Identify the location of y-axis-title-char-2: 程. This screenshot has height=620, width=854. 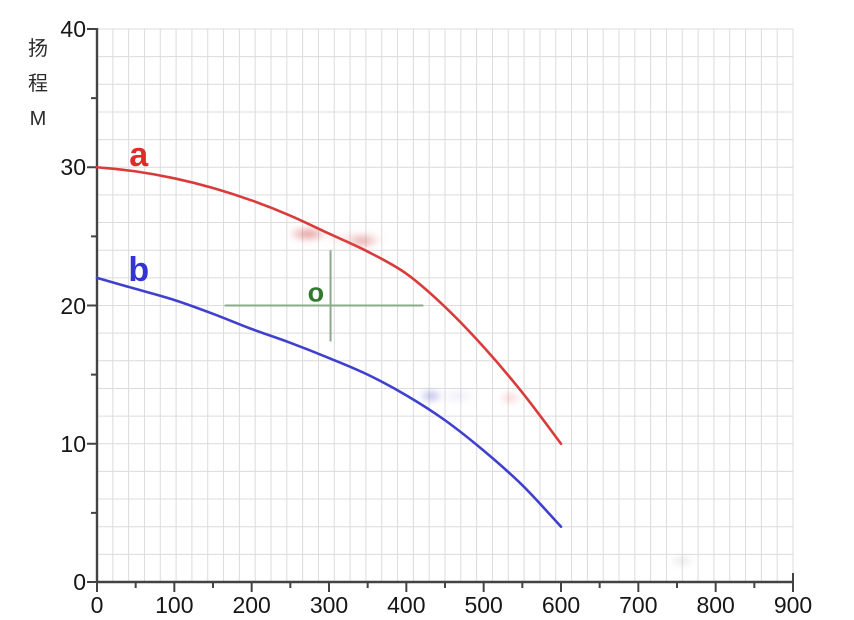
(38, 84).